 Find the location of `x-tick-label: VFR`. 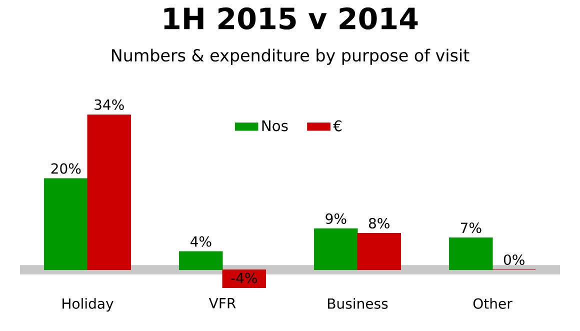

x-tick-label: VFR is located at coordinates (222, 303).